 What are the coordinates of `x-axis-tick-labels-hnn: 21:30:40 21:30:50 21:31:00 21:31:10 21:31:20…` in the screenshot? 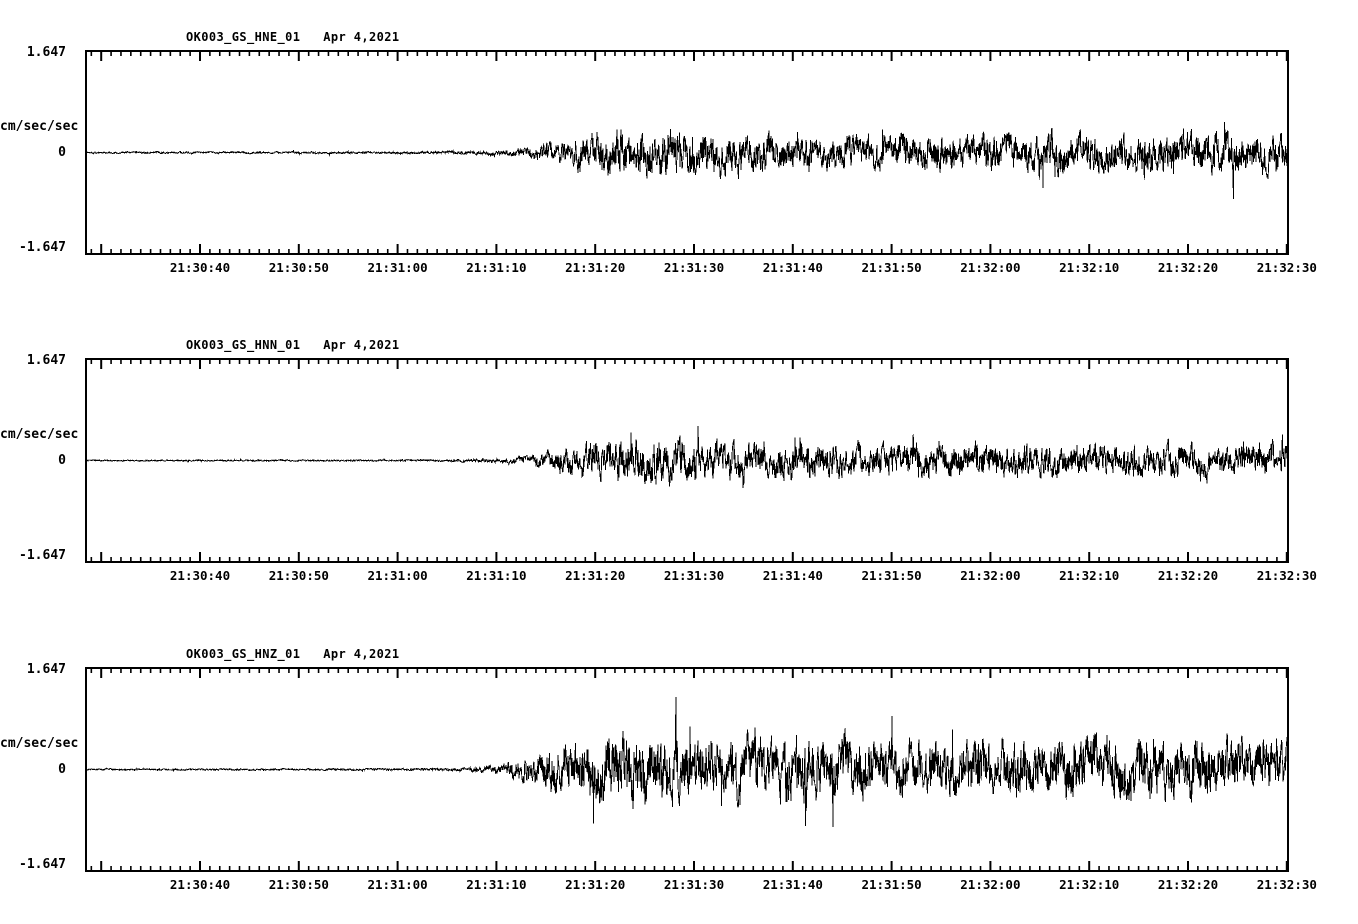 It's located at (679, 578).